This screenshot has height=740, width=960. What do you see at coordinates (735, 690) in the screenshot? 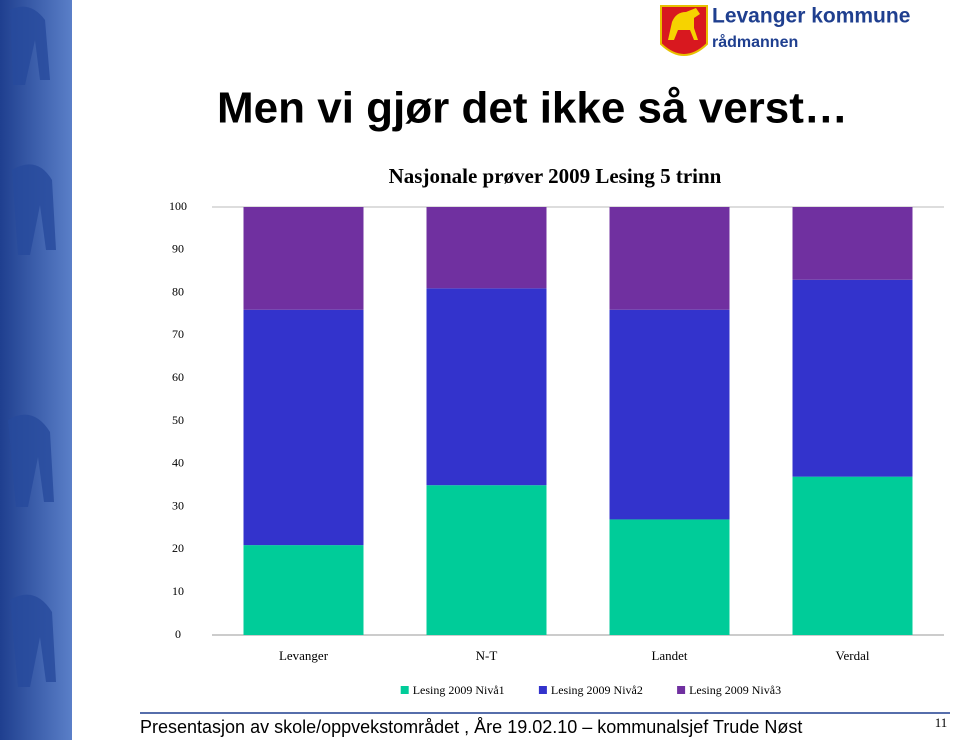
I see `legend-label: Lesing 2009 Nivå3` at bounding box center [735, 690].